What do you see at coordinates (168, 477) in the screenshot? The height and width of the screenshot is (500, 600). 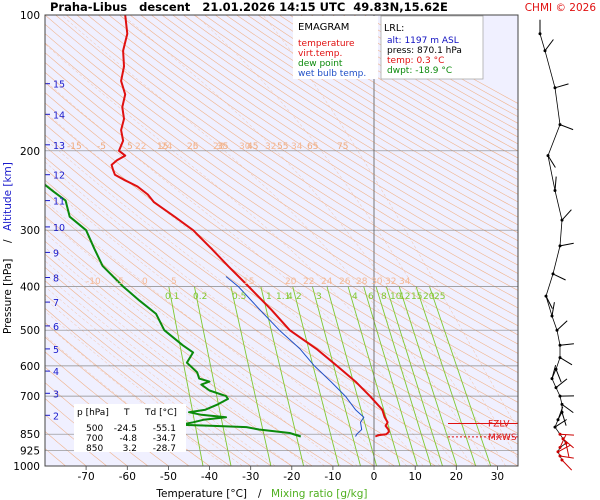 I see `temperature-tick-label: -50` at bounding box center [168, 477].